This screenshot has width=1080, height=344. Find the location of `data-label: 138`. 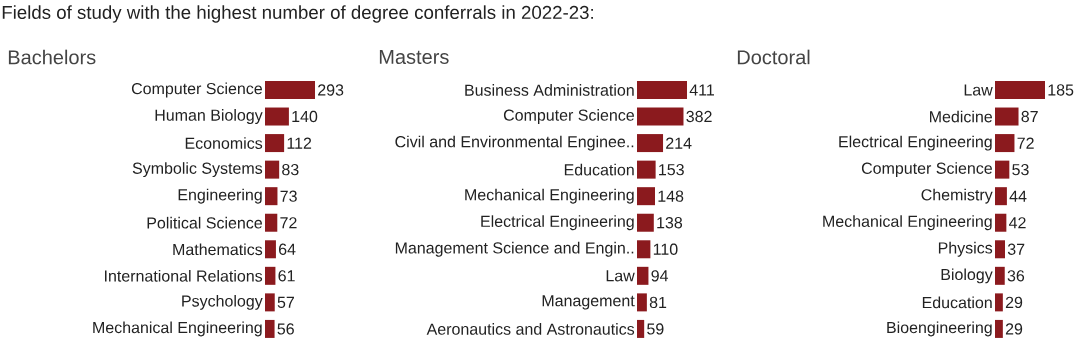

data-label: 138 is located at coordinates (670, 223).